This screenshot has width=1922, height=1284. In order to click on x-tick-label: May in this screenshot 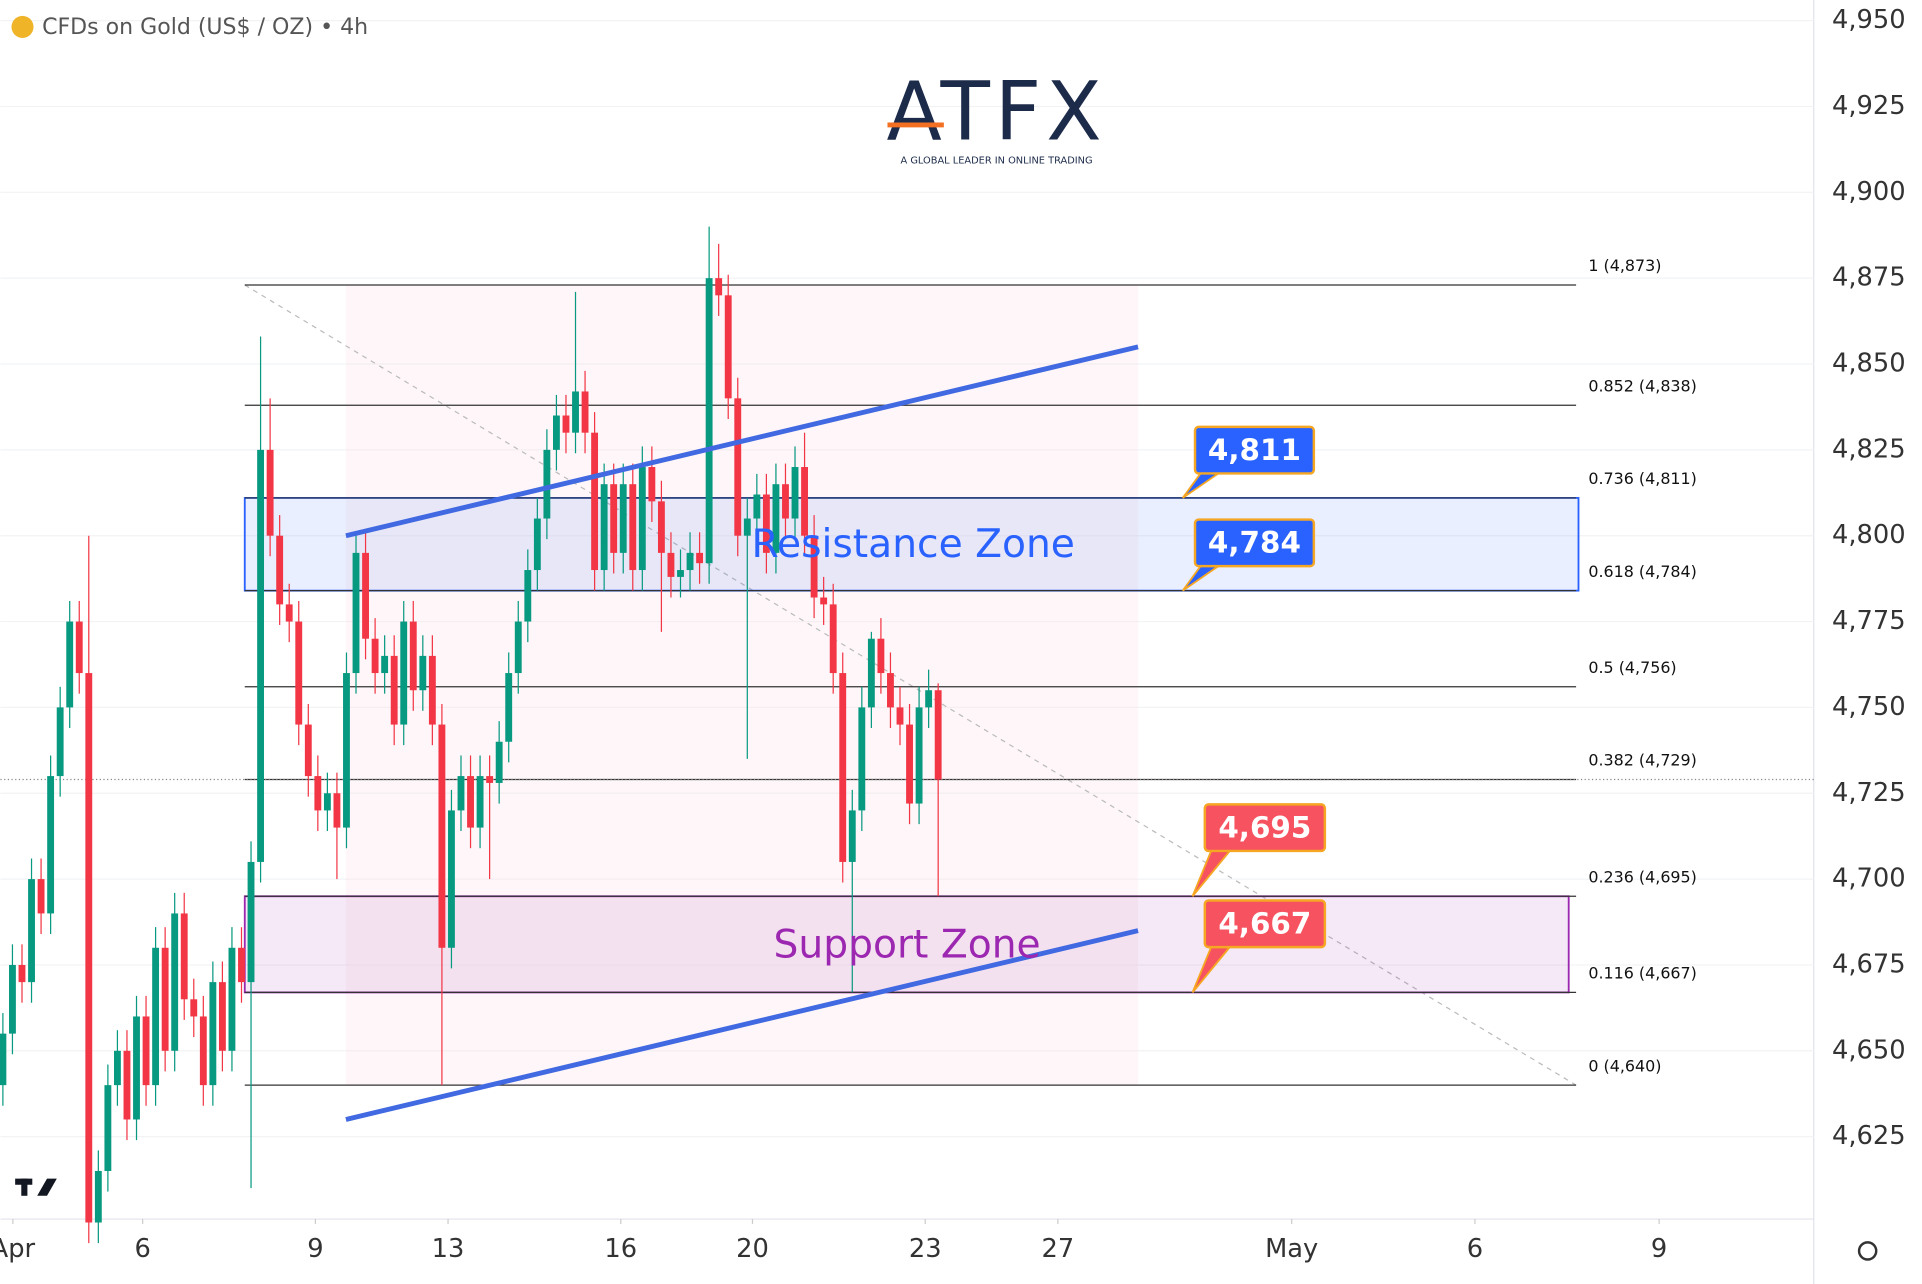, I will do `click(1291, 1249)`.